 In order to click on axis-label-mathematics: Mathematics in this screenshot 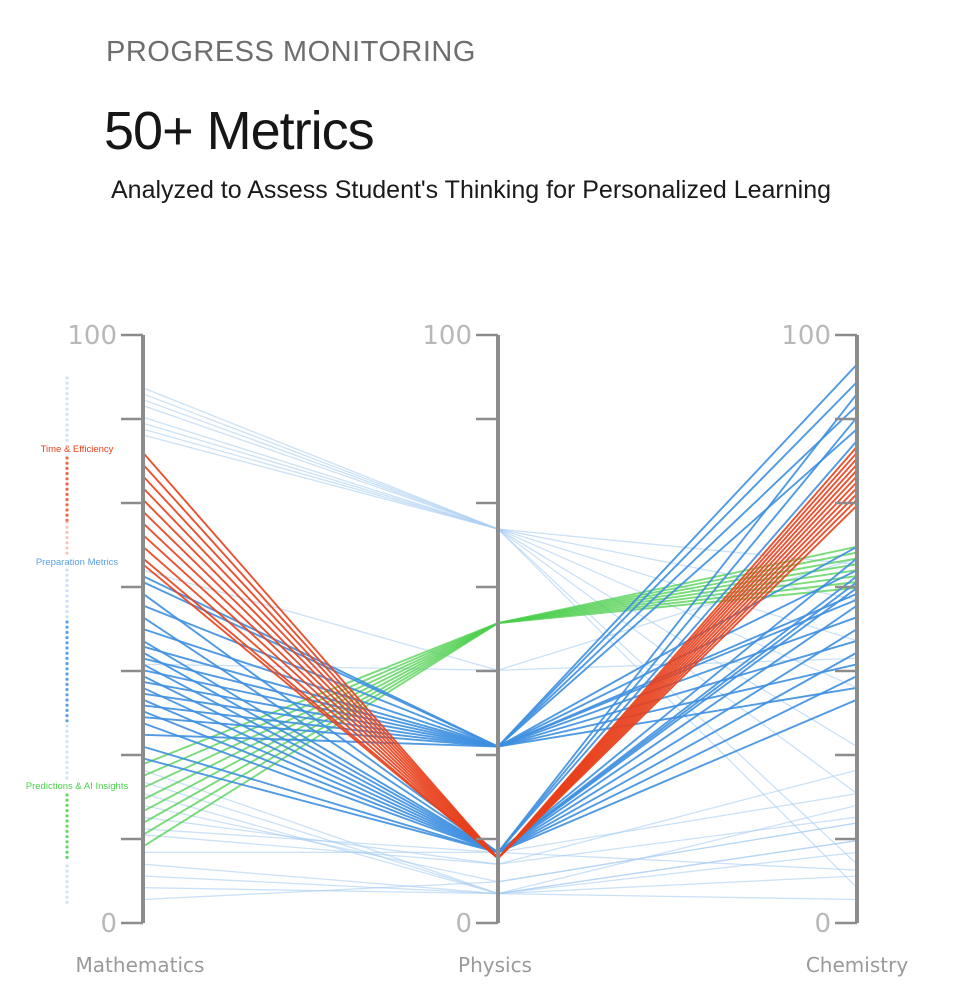, I will do `click(140, 965)`.